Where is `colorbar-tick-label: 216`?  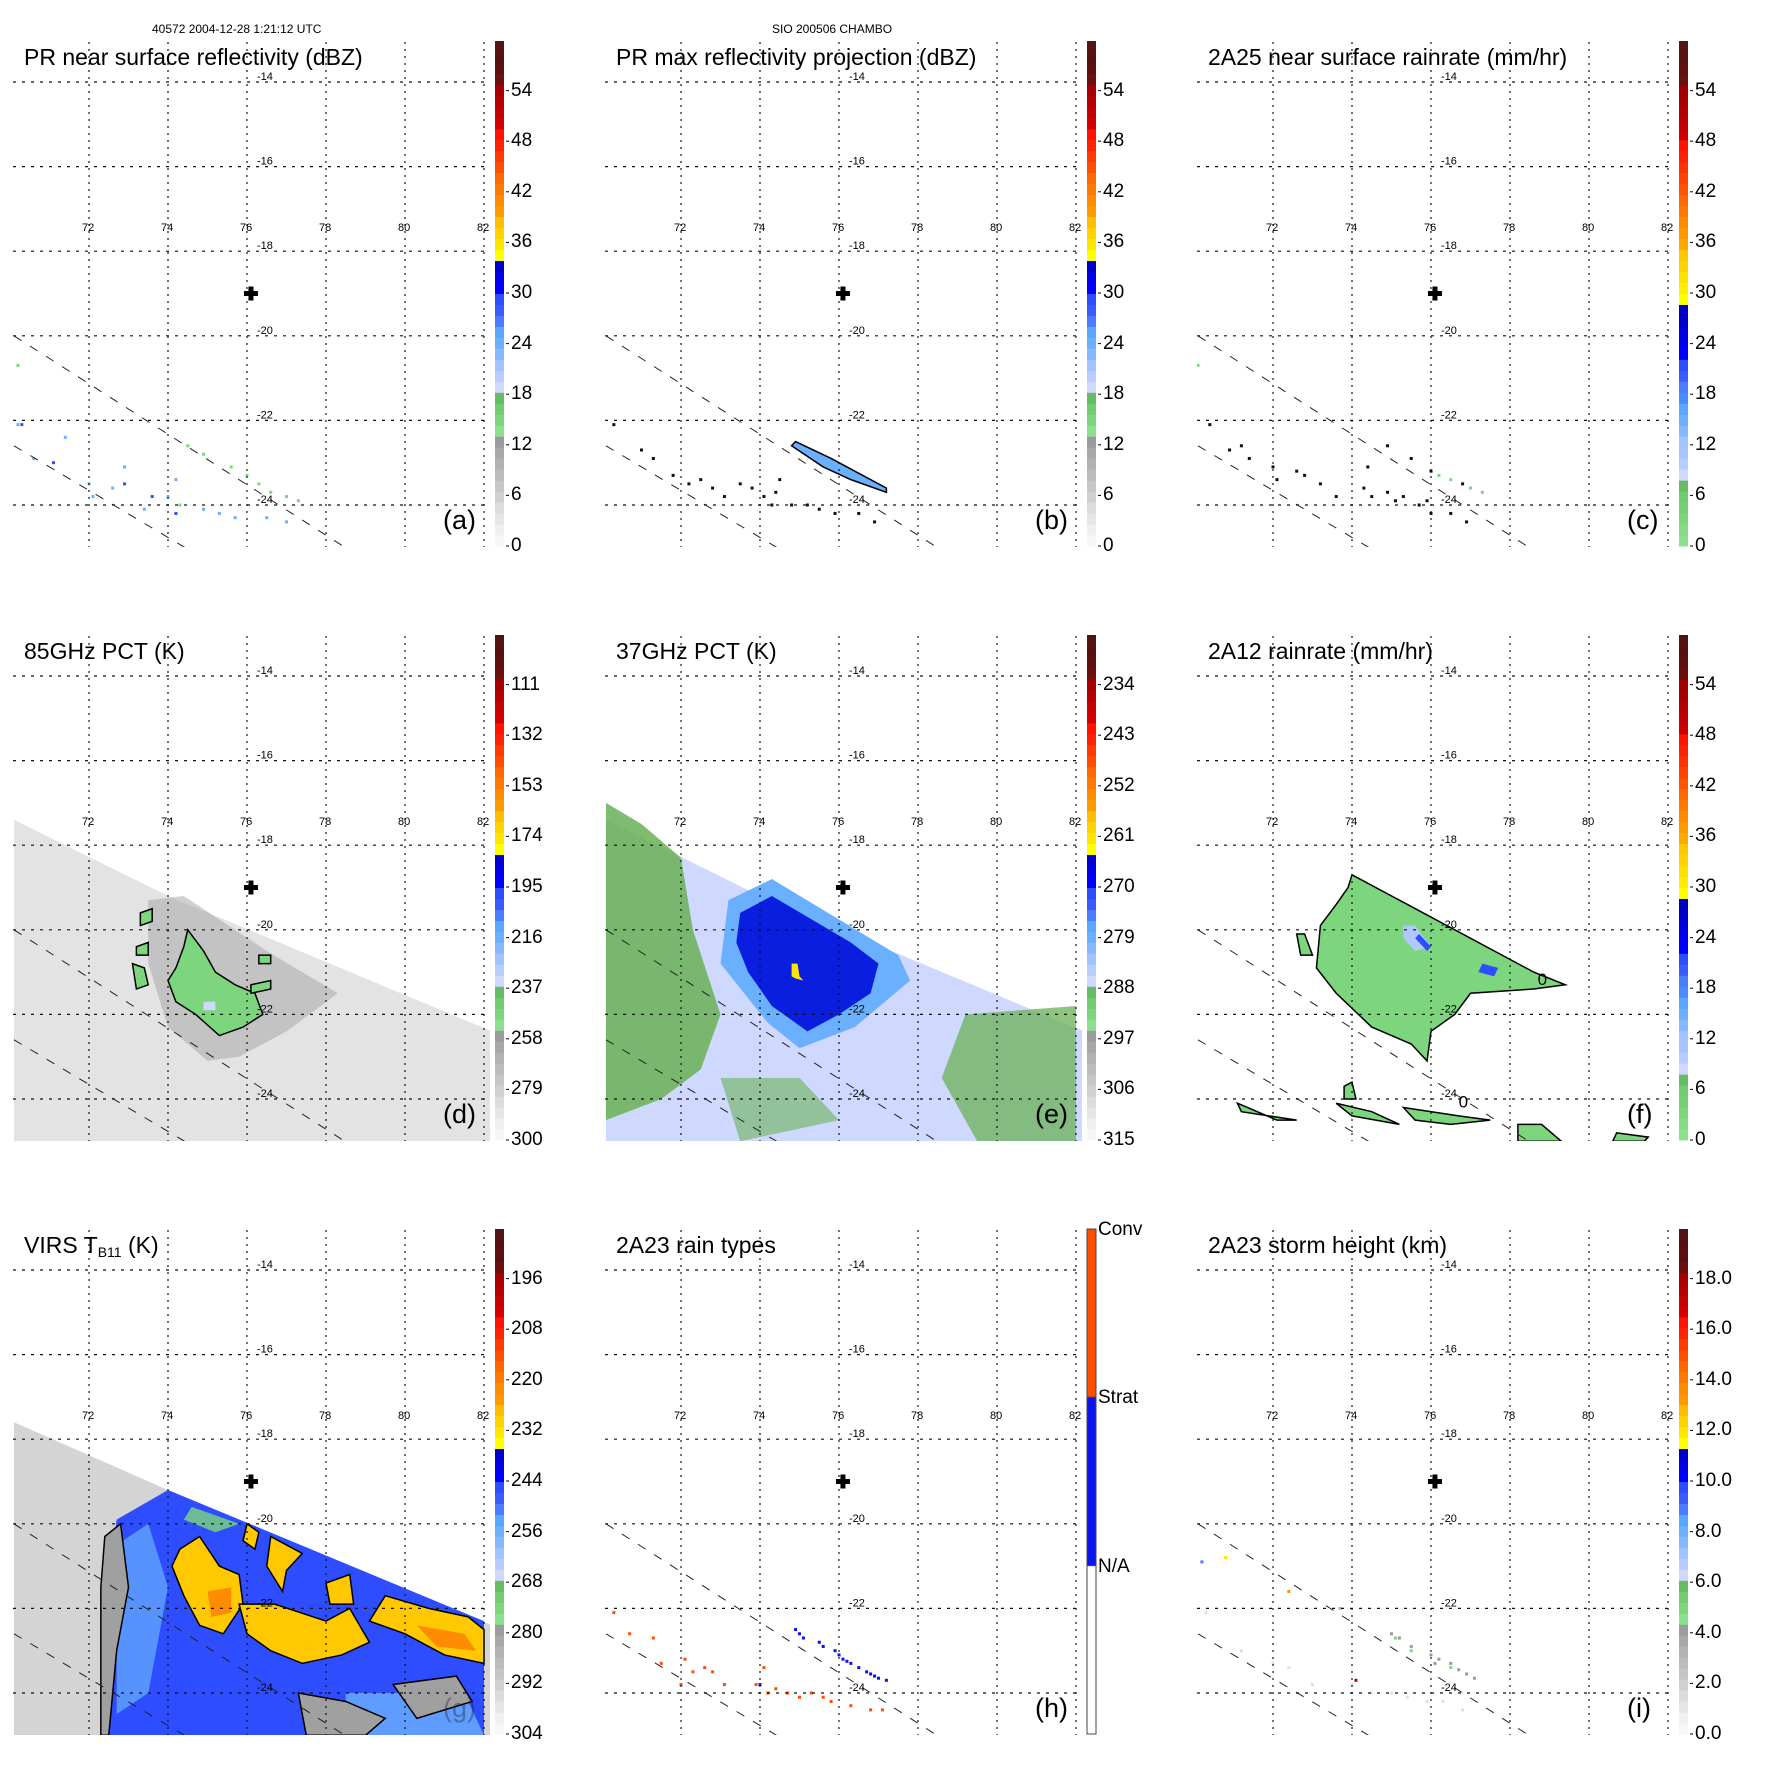
colorbar-tick-label: 216 is located at coordinates (527, 937).